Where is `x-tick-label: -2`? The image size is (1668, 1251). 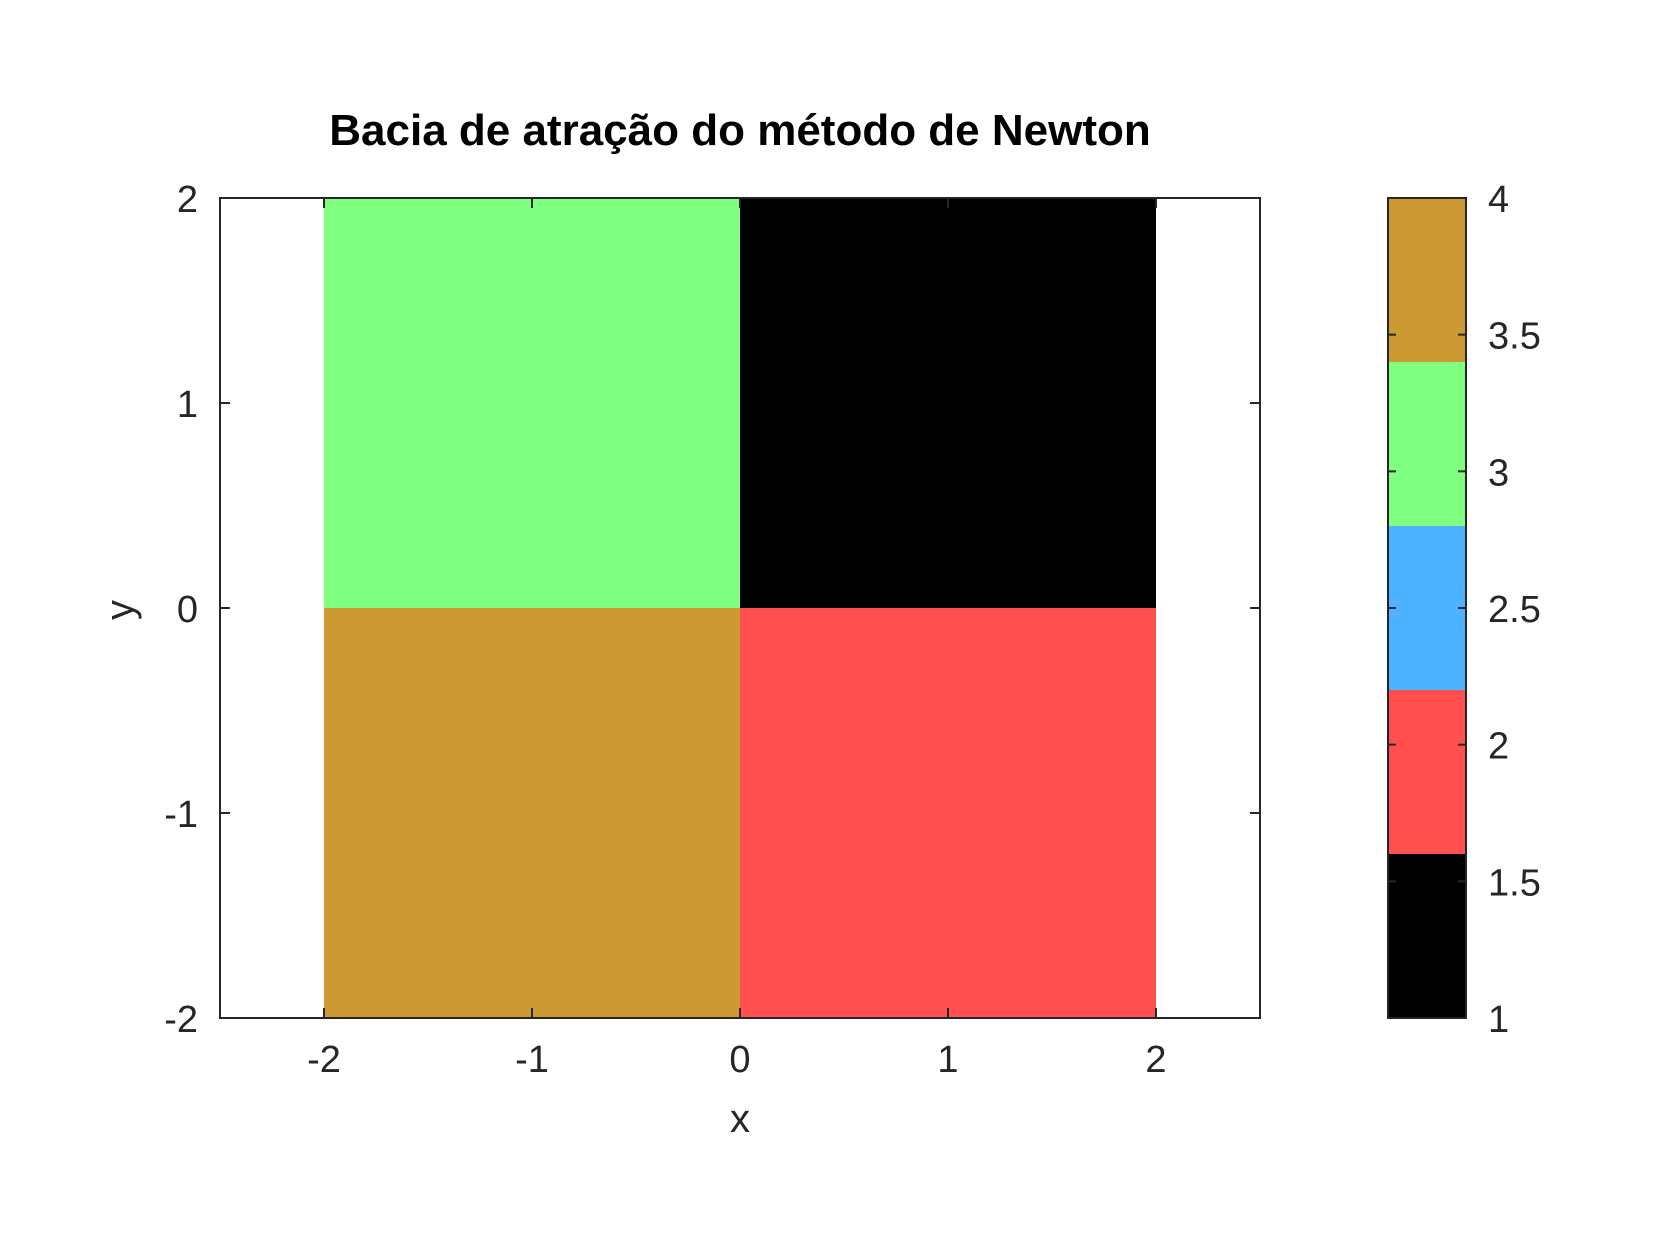 x-tick-label: -2 is located at coordinates (324, 1060).